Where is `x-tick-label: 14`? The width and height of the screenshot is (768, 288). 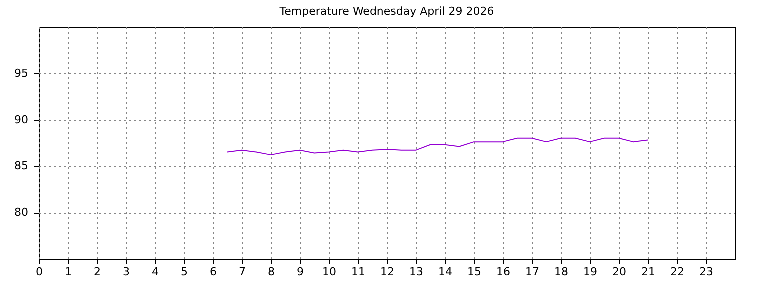
x-tick-label: 14 is located at coordinates (445, 272).